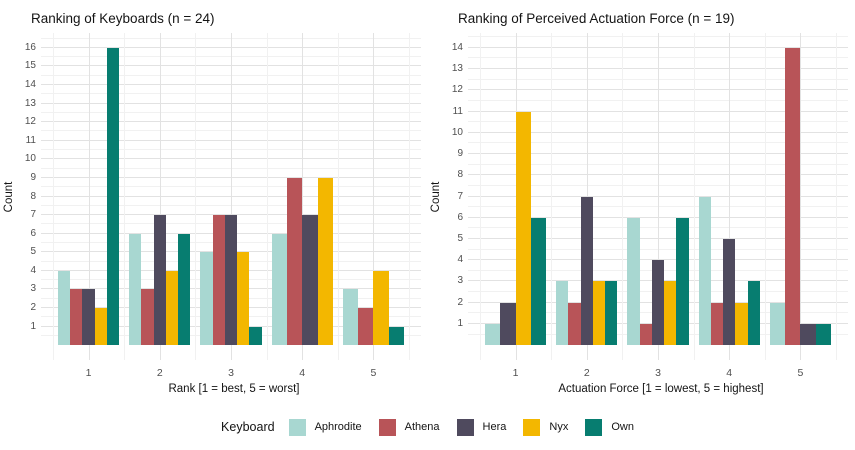  What do you see at coordinates (456, 196) in the screenshot?
I see `y-axis-ticks: 1 2 3 4 5 6 7 8 9 10 11 12 13 14` at bounding box center [456, 196].